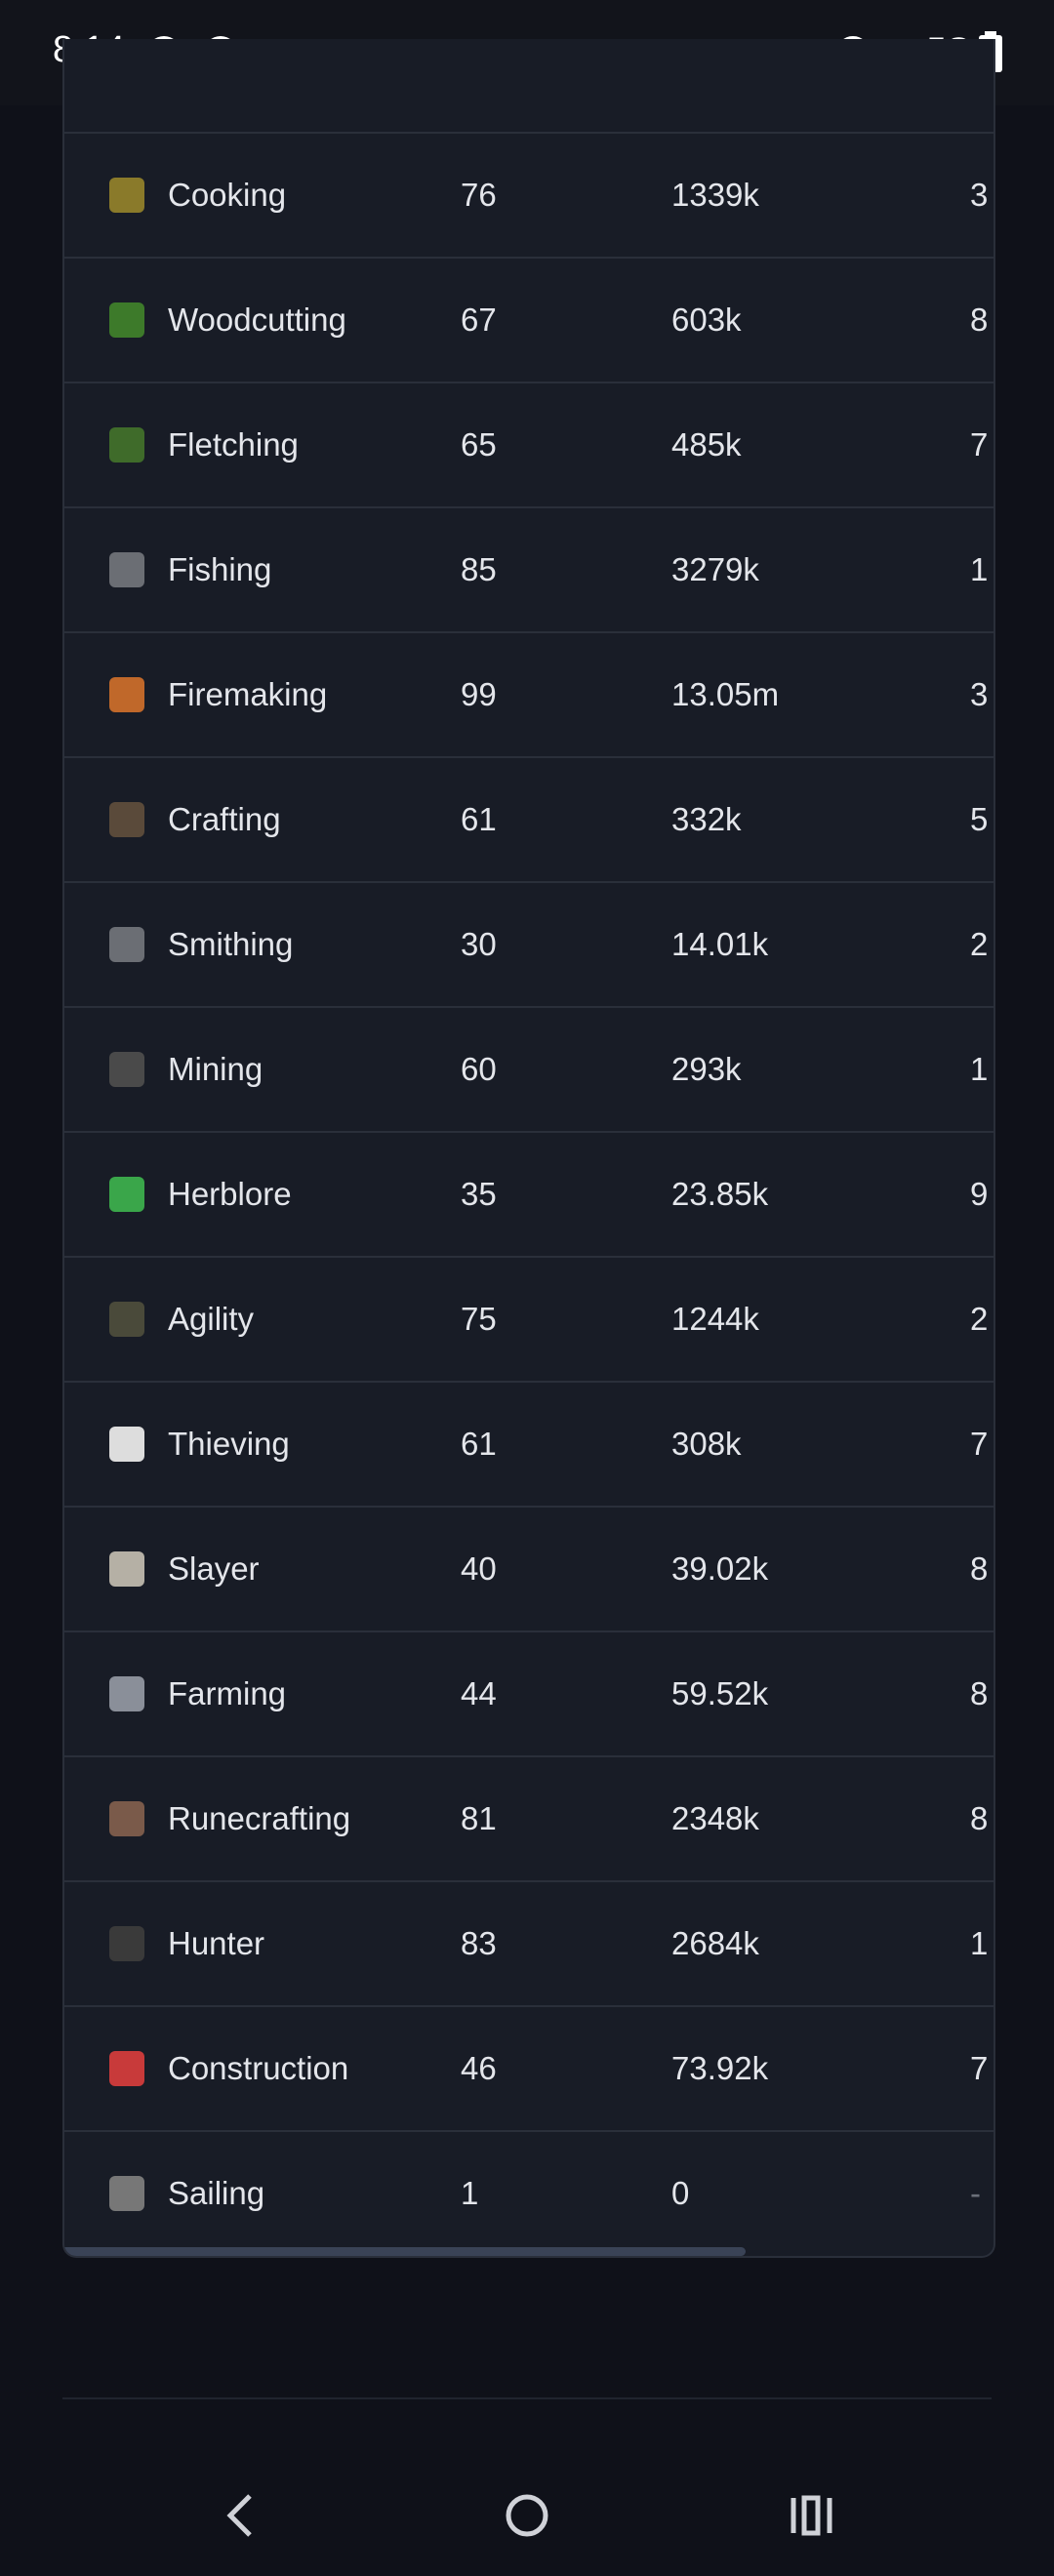  Describe the element at coordinates (479, 1693) in the screenshot. I see `level: 44` at that location.